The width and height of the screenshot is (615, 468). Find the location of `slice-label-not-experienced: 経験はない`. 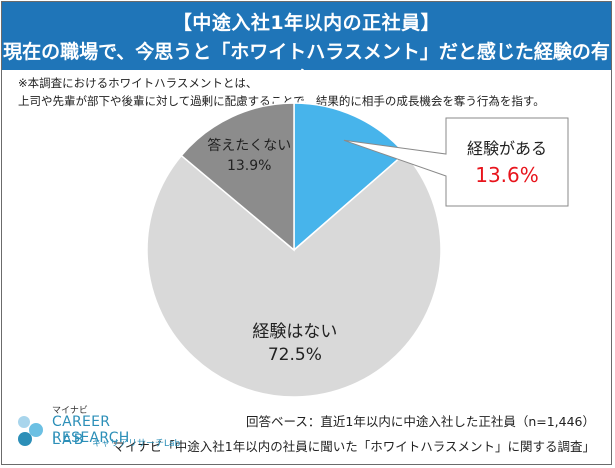

slice-label-not-experienced: 経験はない is located at coordinates (294, 332).